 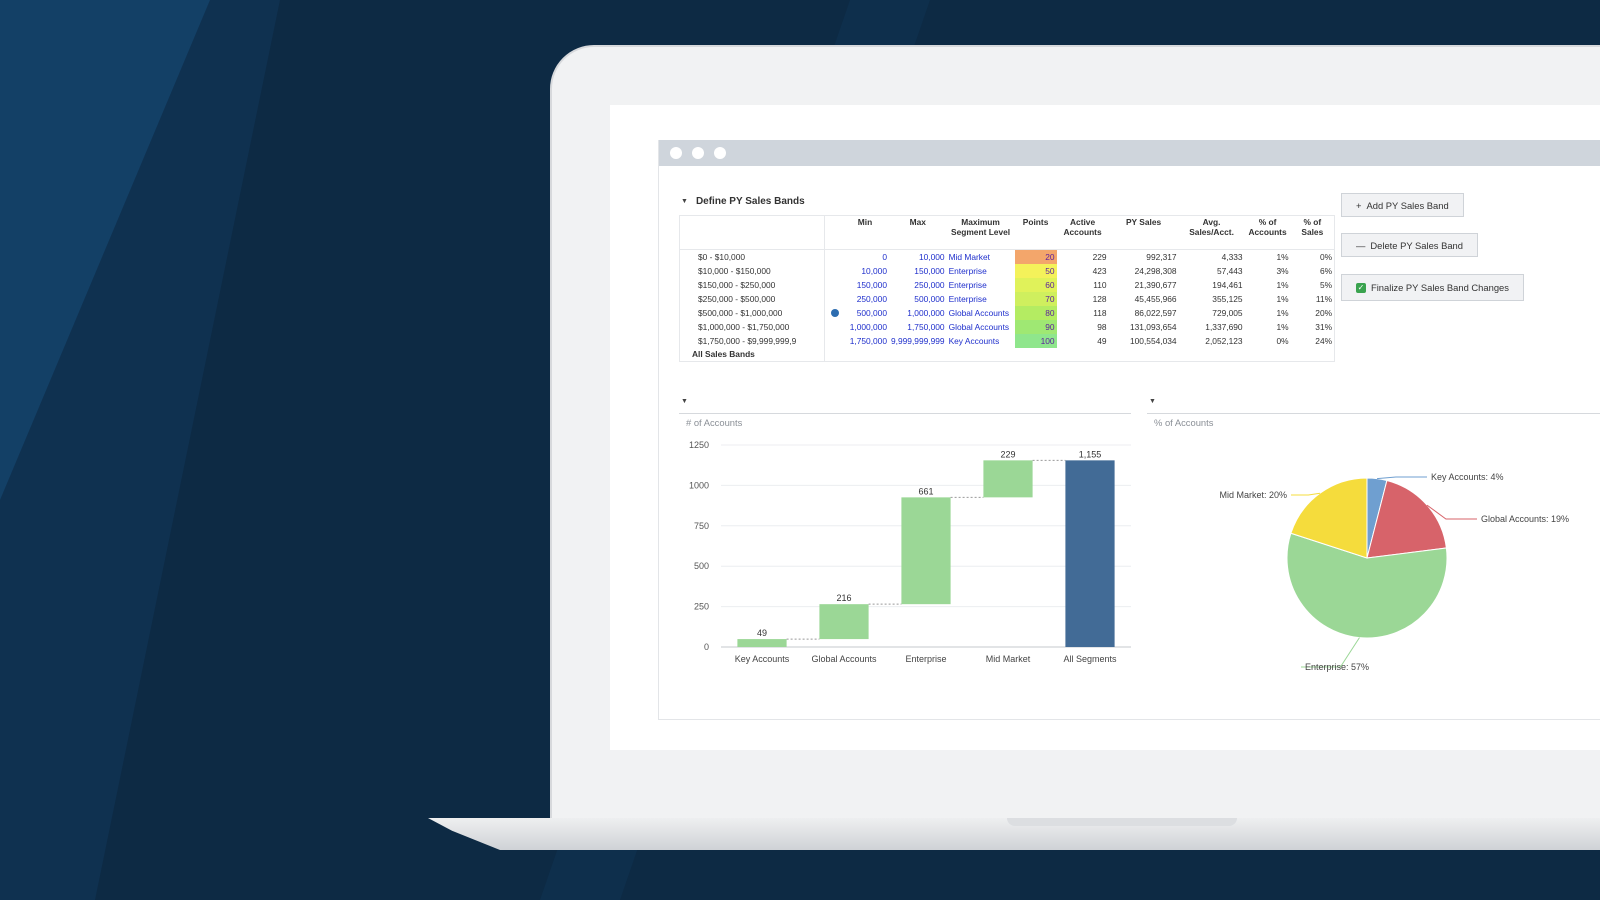 I want to click on pct-sales-cell: 24%, so click(x=1324, y=340).